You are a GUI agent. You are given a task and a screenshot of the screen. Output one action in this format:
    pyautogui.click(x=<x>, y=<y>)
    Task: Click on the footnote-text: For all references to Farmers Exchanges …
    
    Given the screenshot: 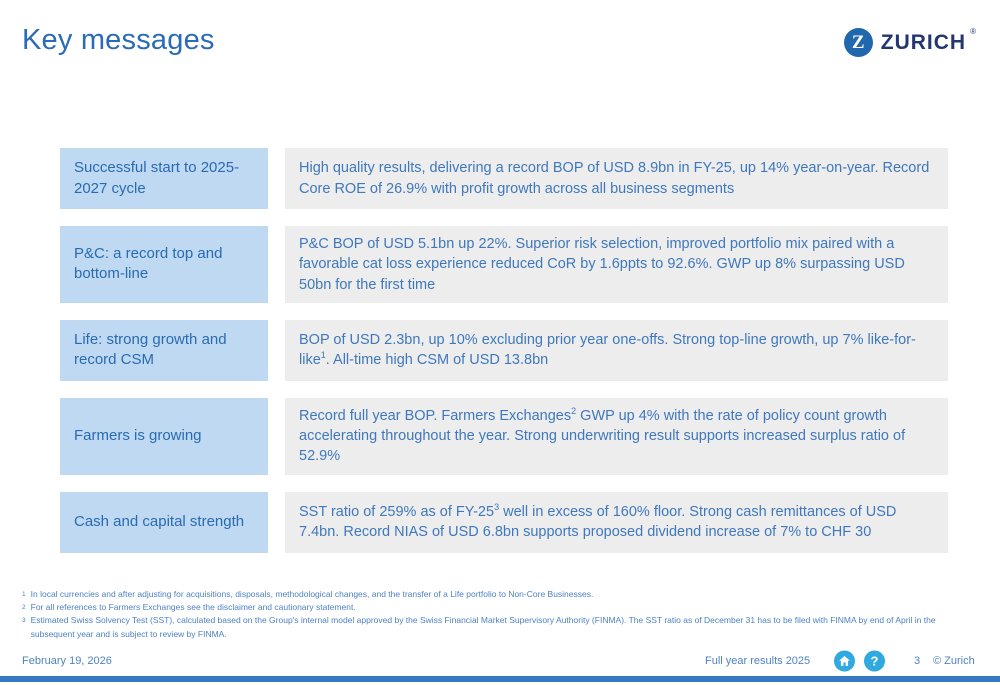 What is the action you would take?
    pyautogui.click(x=193, y=607)
    